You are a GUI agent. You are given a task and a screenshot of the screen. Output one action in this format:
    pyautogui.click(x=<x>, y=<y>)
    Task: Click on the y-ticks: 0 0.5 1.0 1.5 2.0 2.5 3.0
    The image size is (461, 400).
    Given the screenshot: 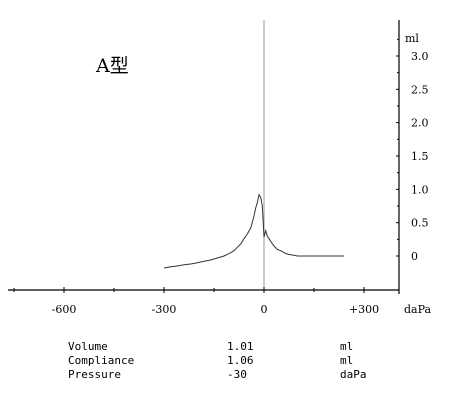 What is the action you would take?
    pyautogui.click(x=412, y=150)
    